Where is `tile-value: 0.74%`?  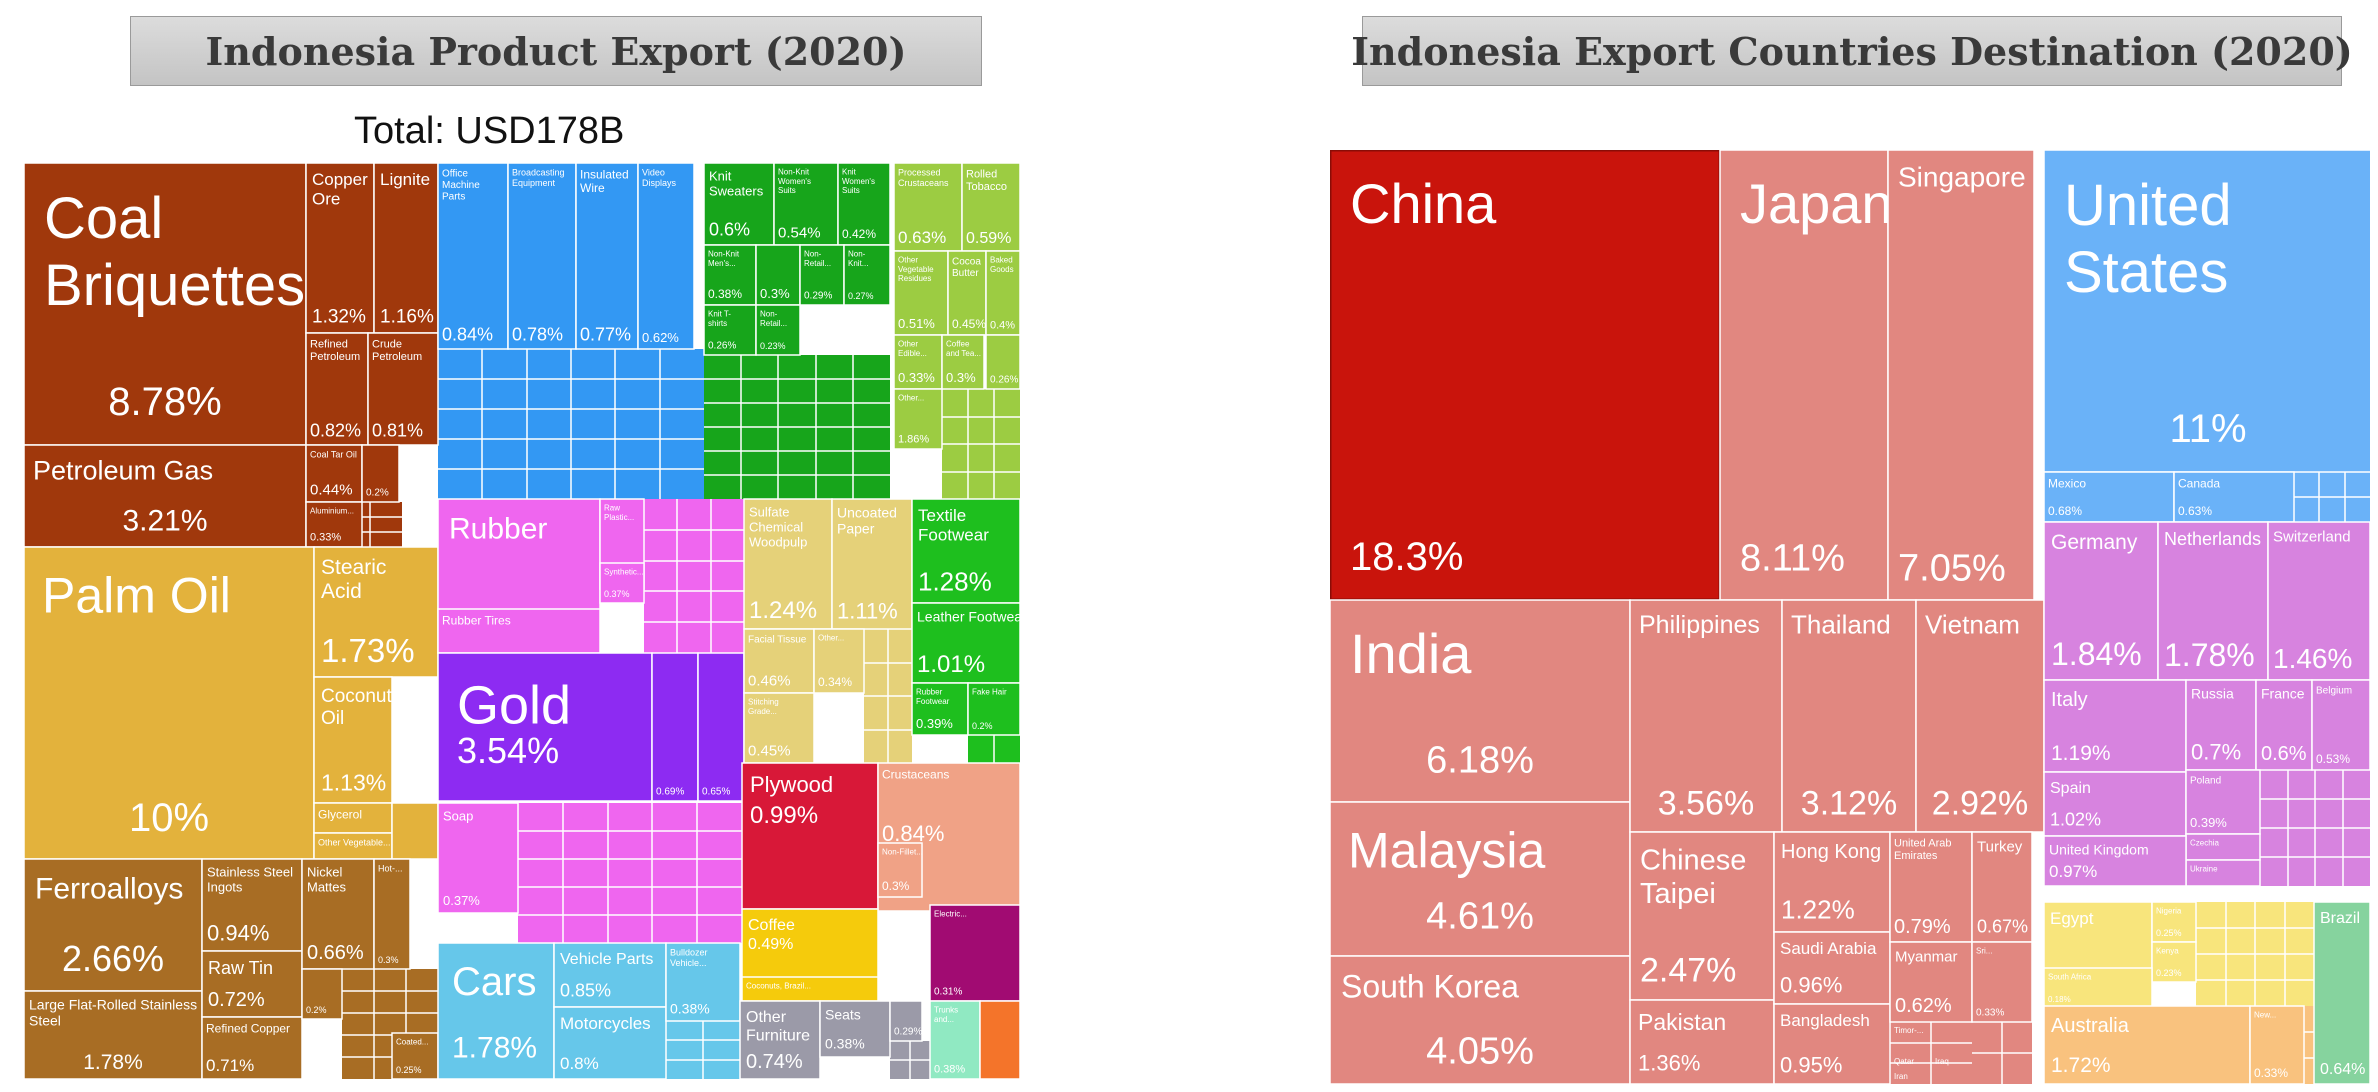
tile-value: 0.74% is located at coordinates (774, 1062).